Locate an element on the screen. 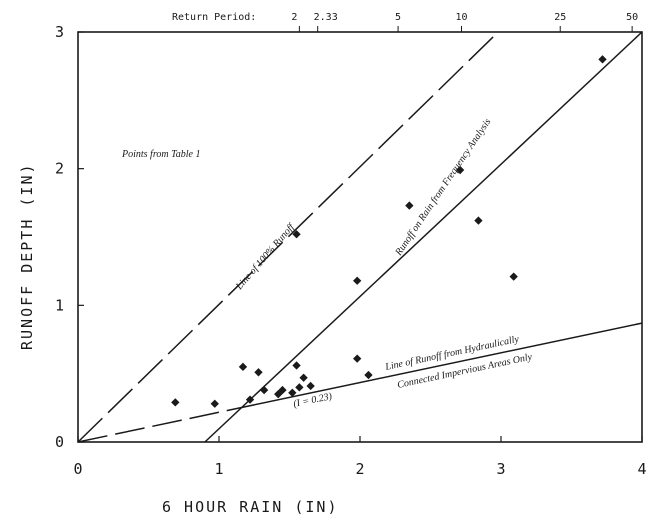 The image size is (656, 520). return-period-tick-label: 25 is located at coordinates (560, 17).